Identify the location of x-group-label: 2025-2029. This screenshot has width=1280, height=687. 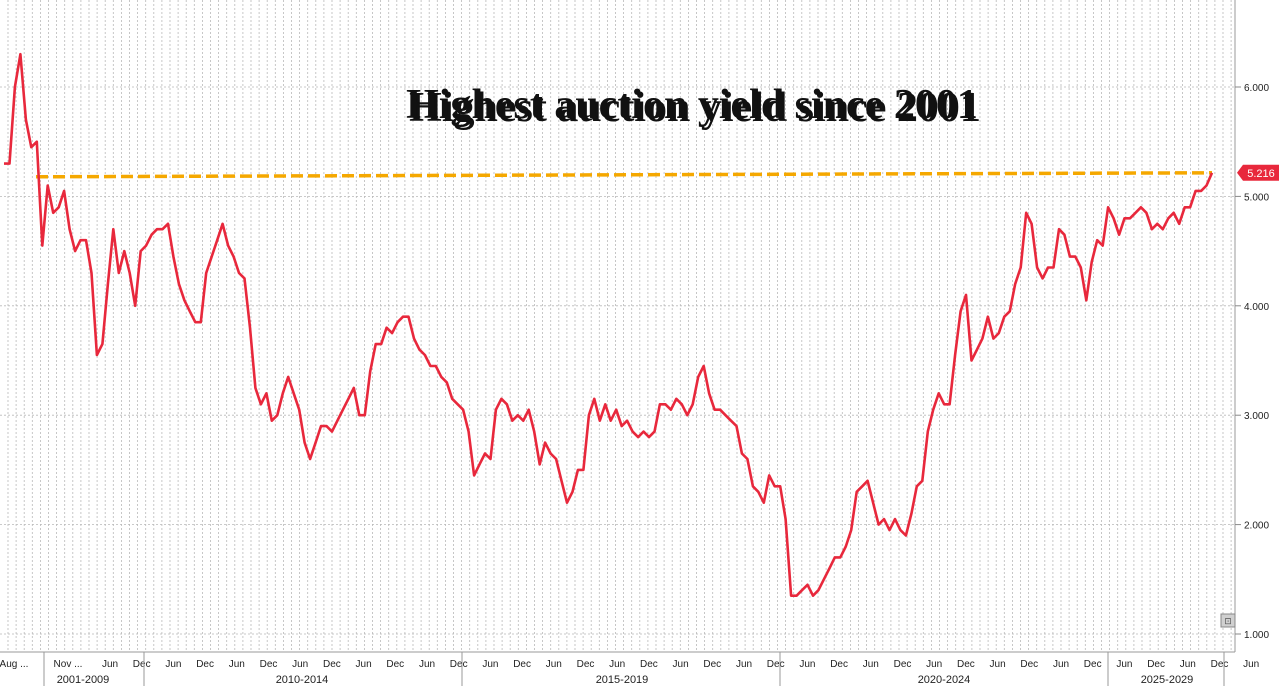
(1167, 680).